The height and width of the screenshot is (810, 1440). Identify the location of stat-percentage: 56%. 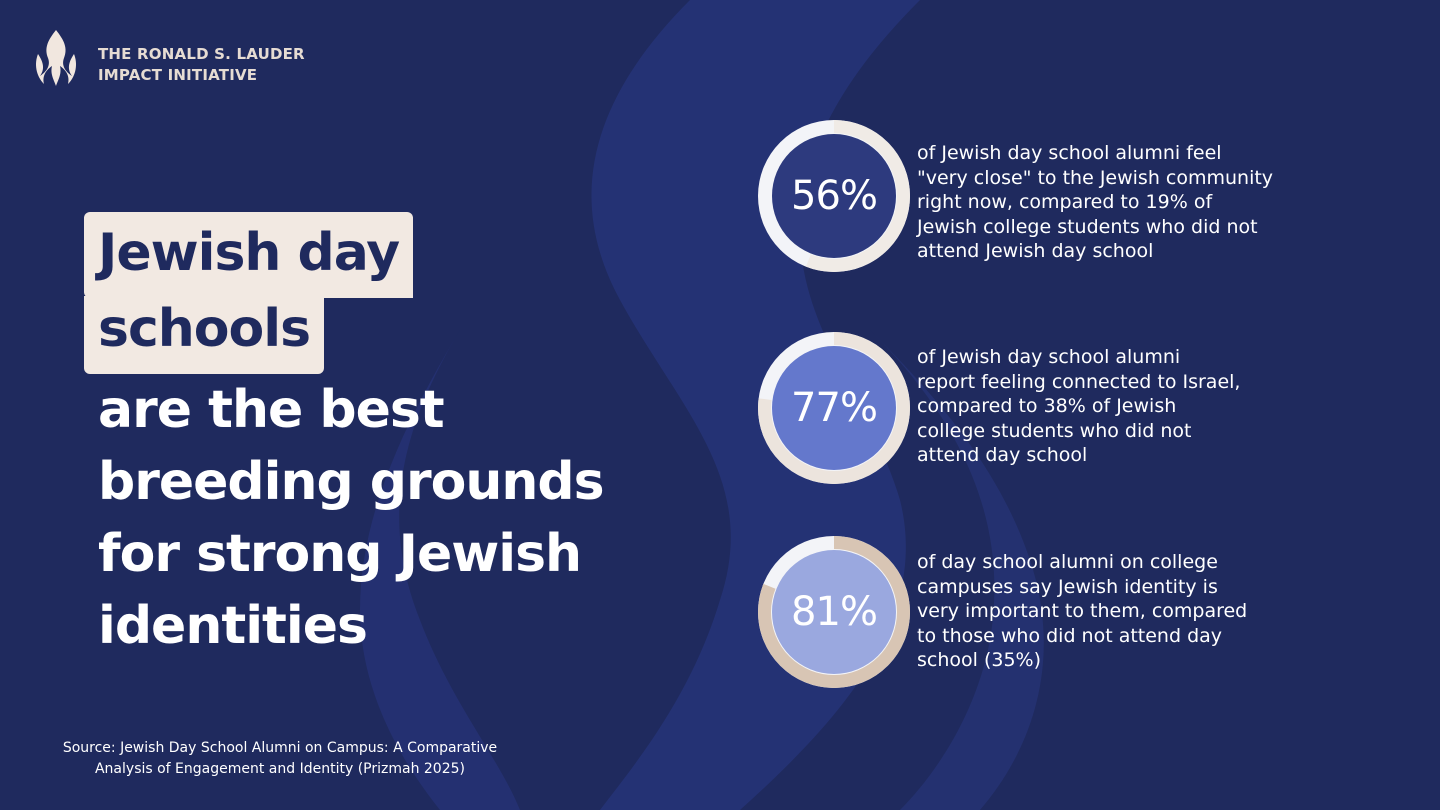
(834, 196).